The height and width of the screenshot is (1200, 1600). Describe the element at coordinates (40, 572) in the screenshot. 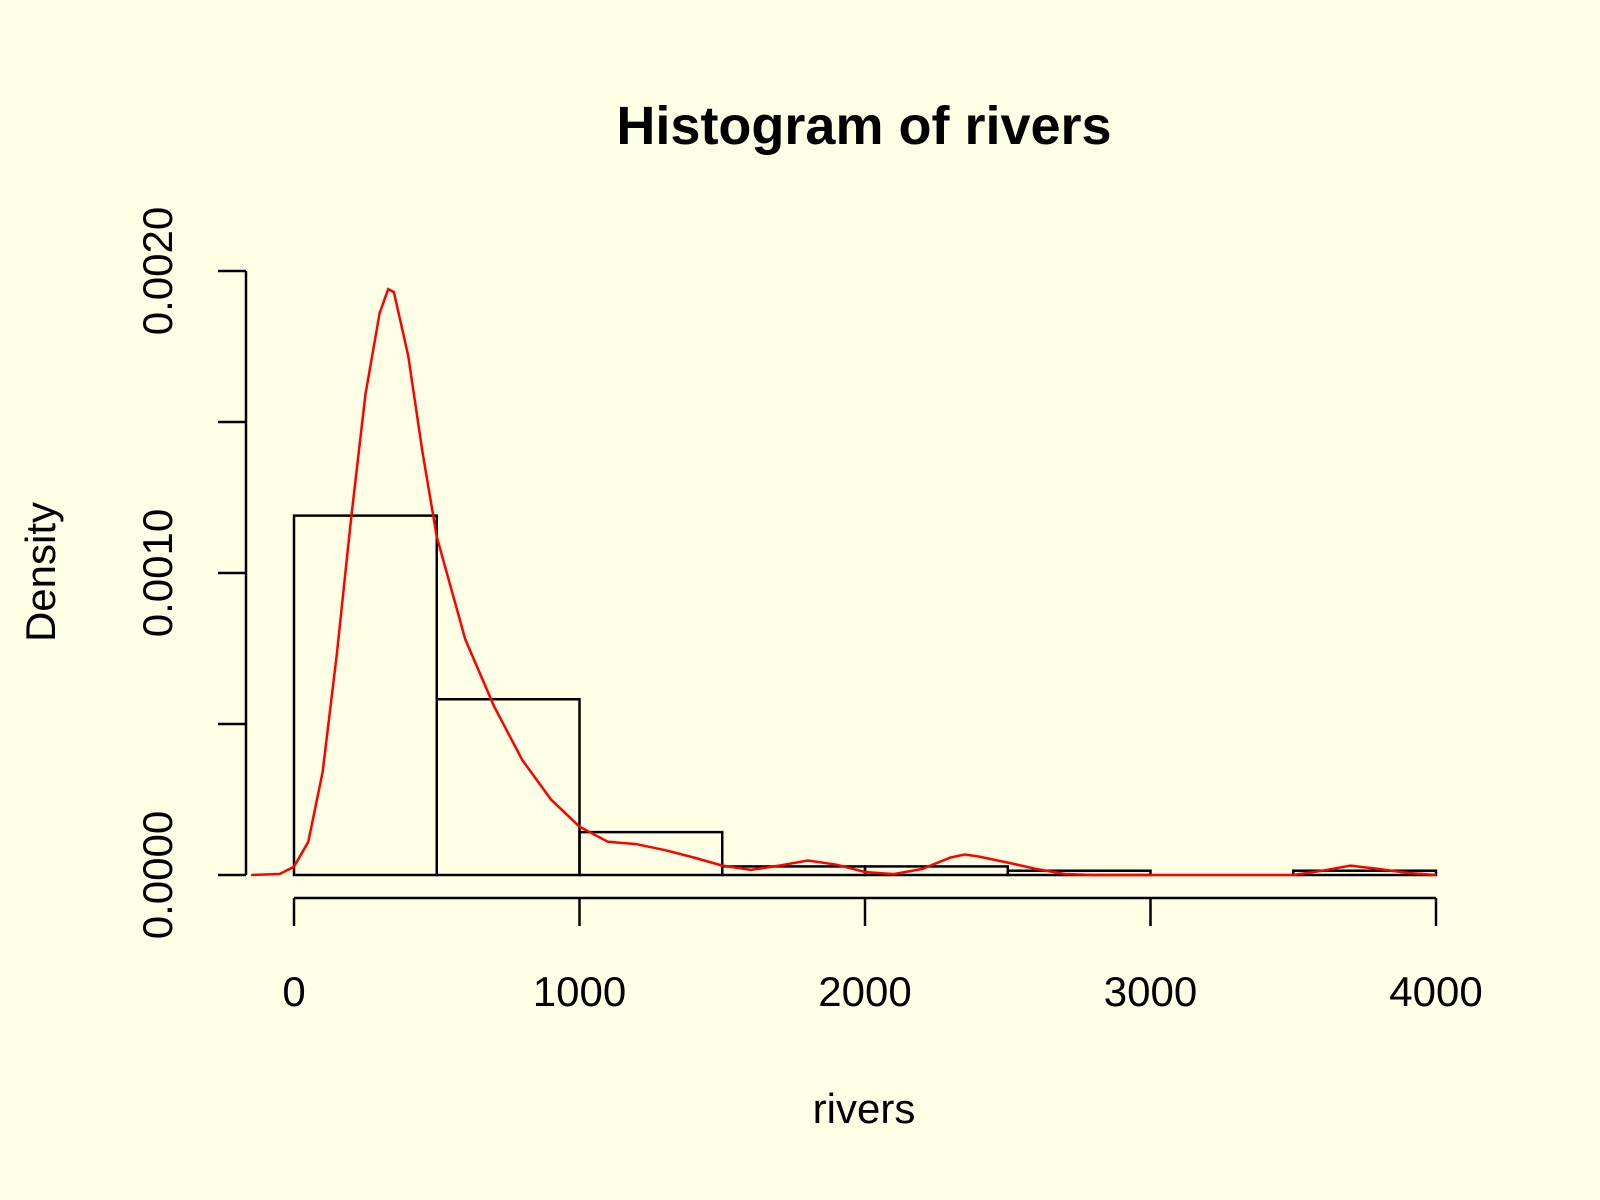

I see `y-axis-title: Density` at that location.